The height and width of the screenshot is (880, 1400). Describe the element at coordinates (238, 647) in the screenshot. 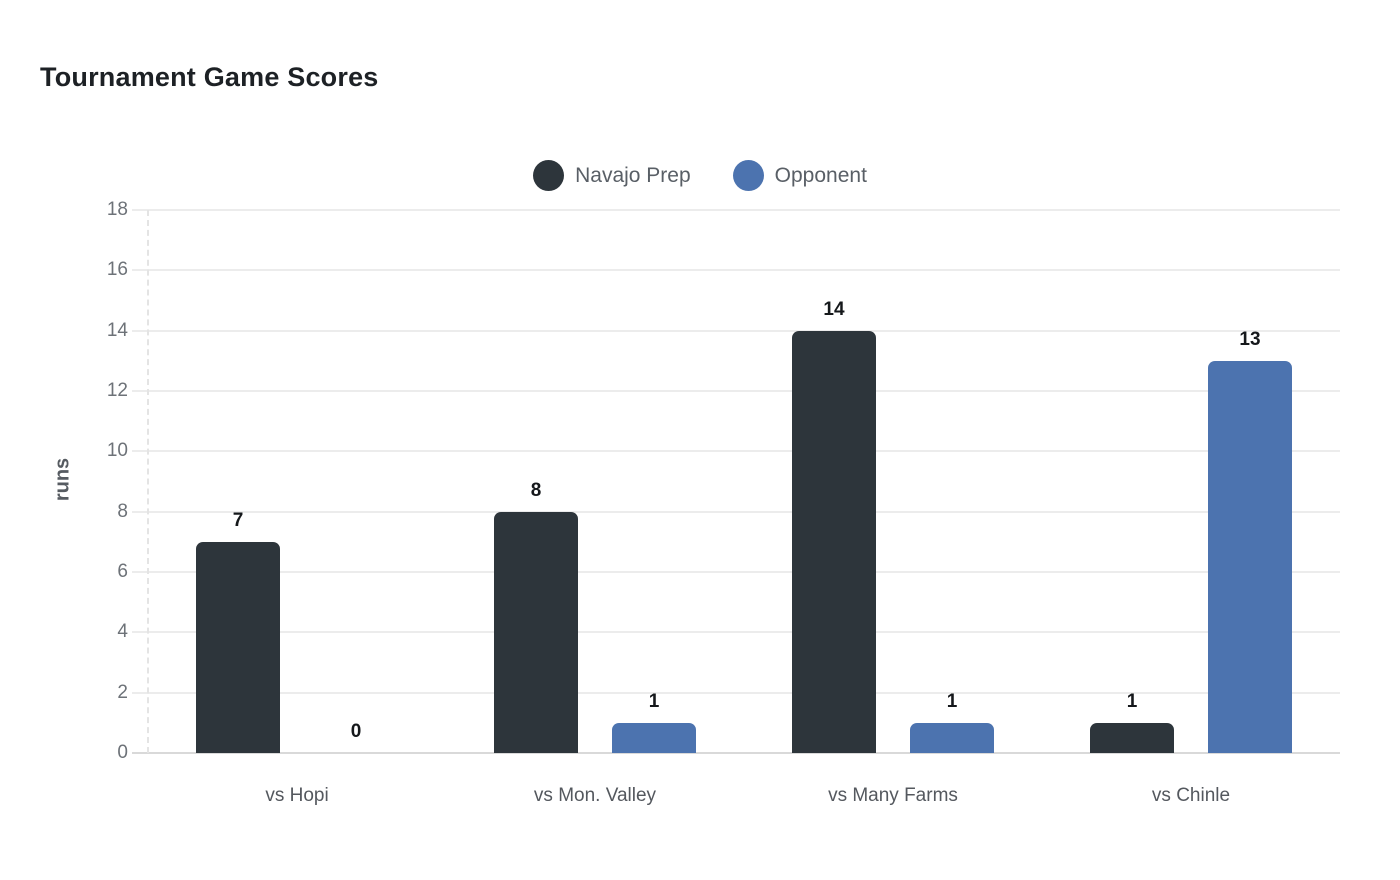

I see `bar-navajo-prep-vs-hopi` at that location.